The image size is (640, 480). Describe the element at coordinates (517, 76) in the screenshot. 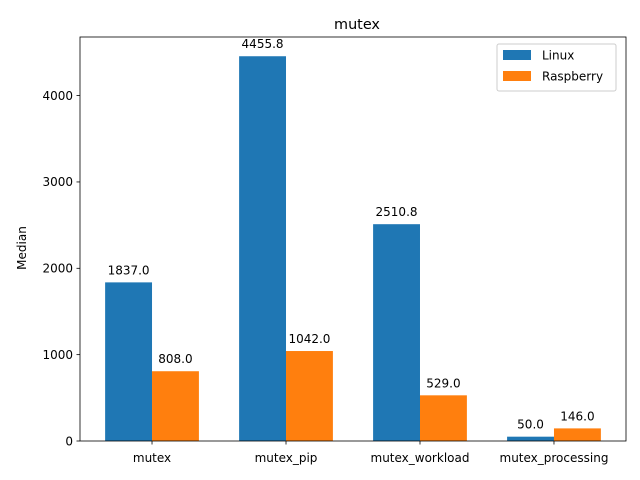

I see `legend-swatch-raspberry` at that location.